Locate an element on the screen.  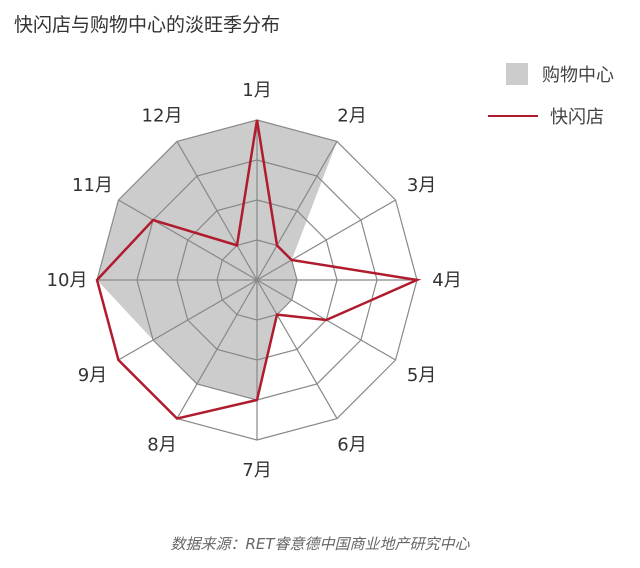
month-label-10: 10月 is located at coordinates (67, 280).